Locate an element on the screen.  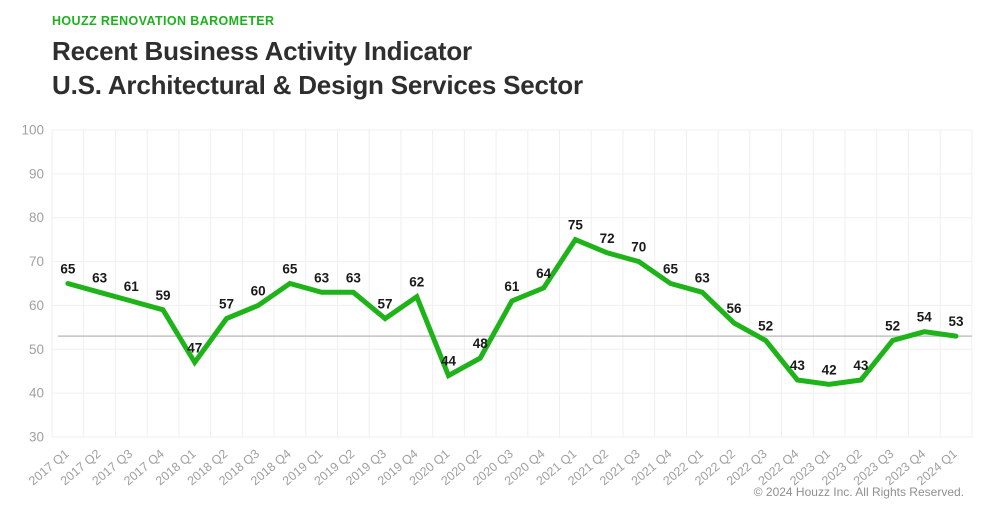
point-value-label: 42 is located at coordinates (829, 369).